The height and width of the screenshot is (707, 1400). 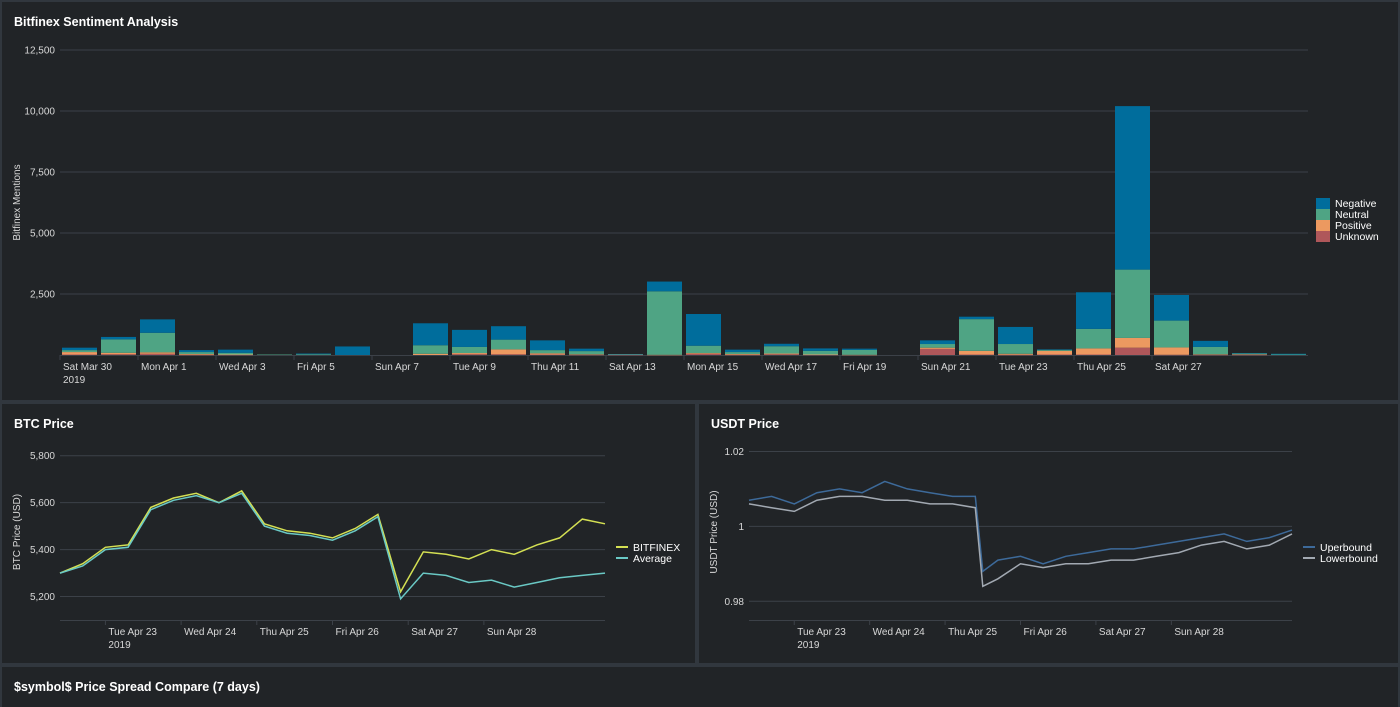 What do you see at coordinates (791, 367) in the screenshot?
I see `x-tick-label: Wed Apr 17` at bounding box center [791, 367].